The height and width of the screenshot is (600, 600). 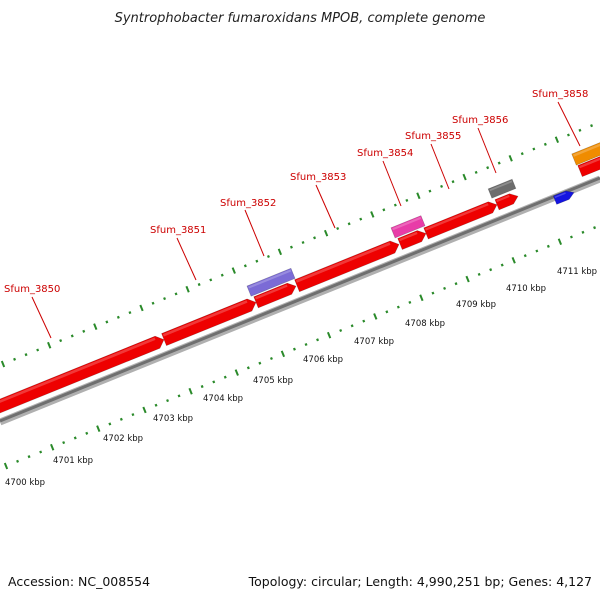 What do you see at coordinates (374, 342) in the screenshot?
I see `scale-label: 4707 kbp` at bounding box center [374, 342].